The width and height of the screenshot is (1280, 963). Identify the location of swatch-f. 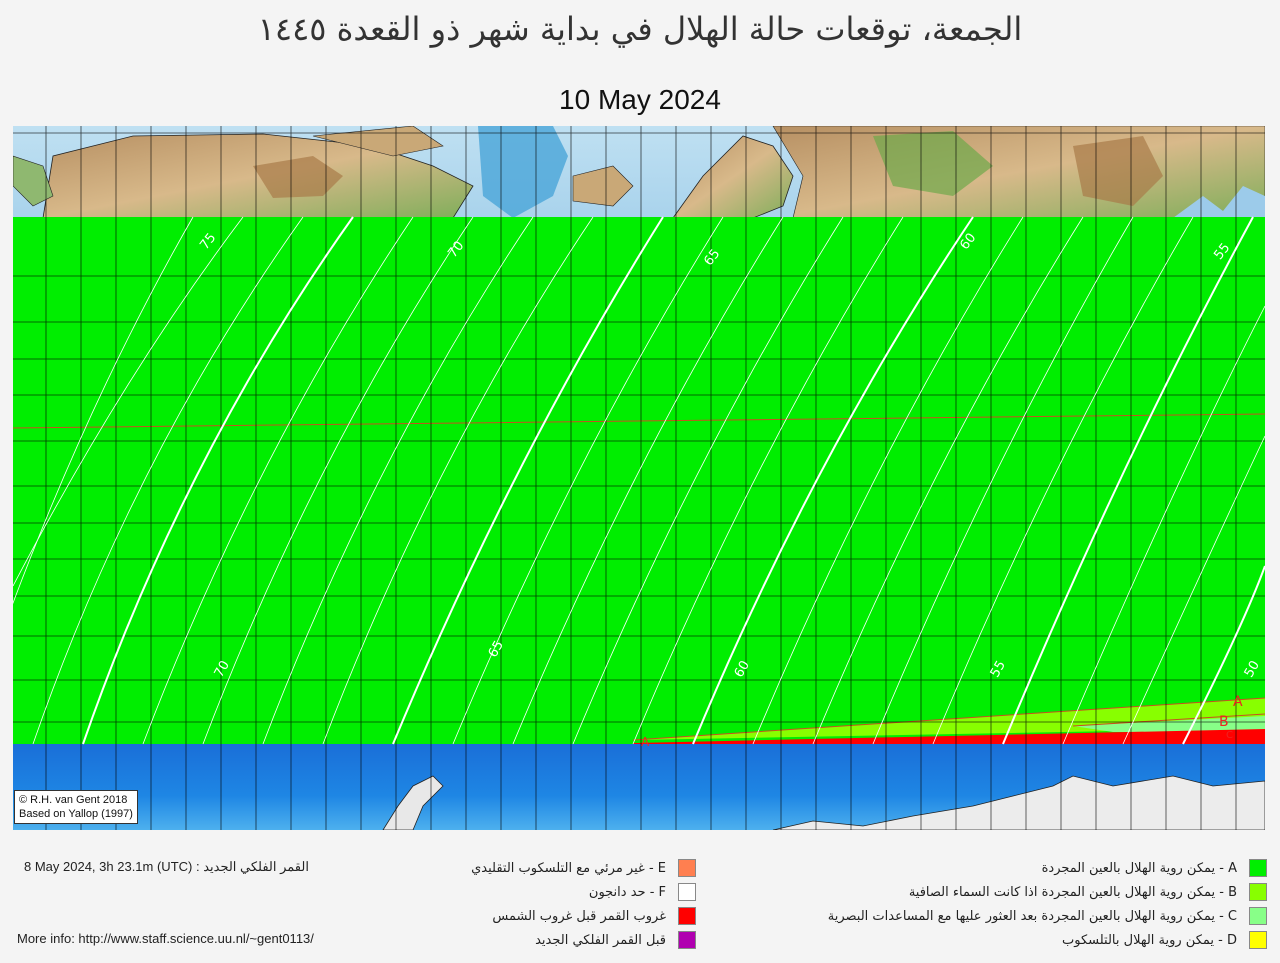
(687, 892).